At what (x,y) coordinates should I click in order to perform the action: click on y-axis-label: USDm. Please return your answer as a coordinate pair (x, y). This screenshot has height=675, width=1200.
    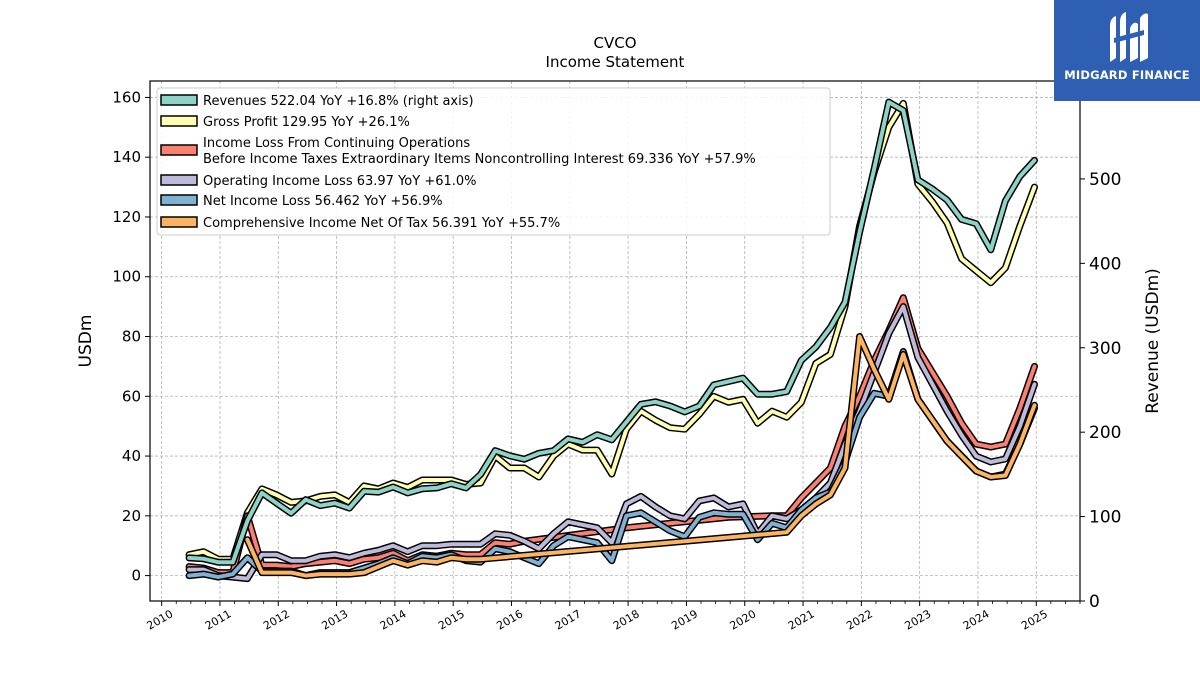
    Looking at the image, I should click on (86, 341).